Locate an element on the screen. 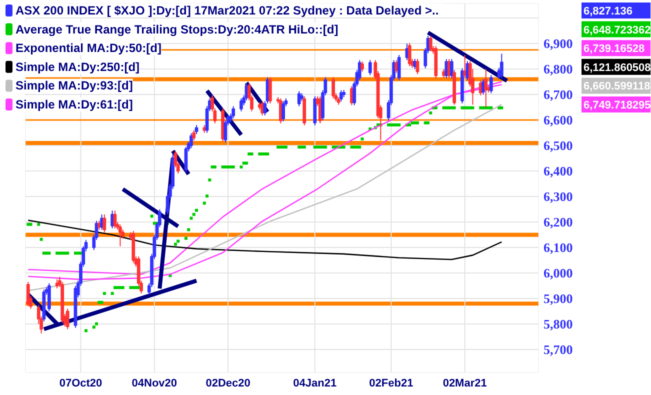  y-tick-label: 5,800 is located at coordinates (558, 324).